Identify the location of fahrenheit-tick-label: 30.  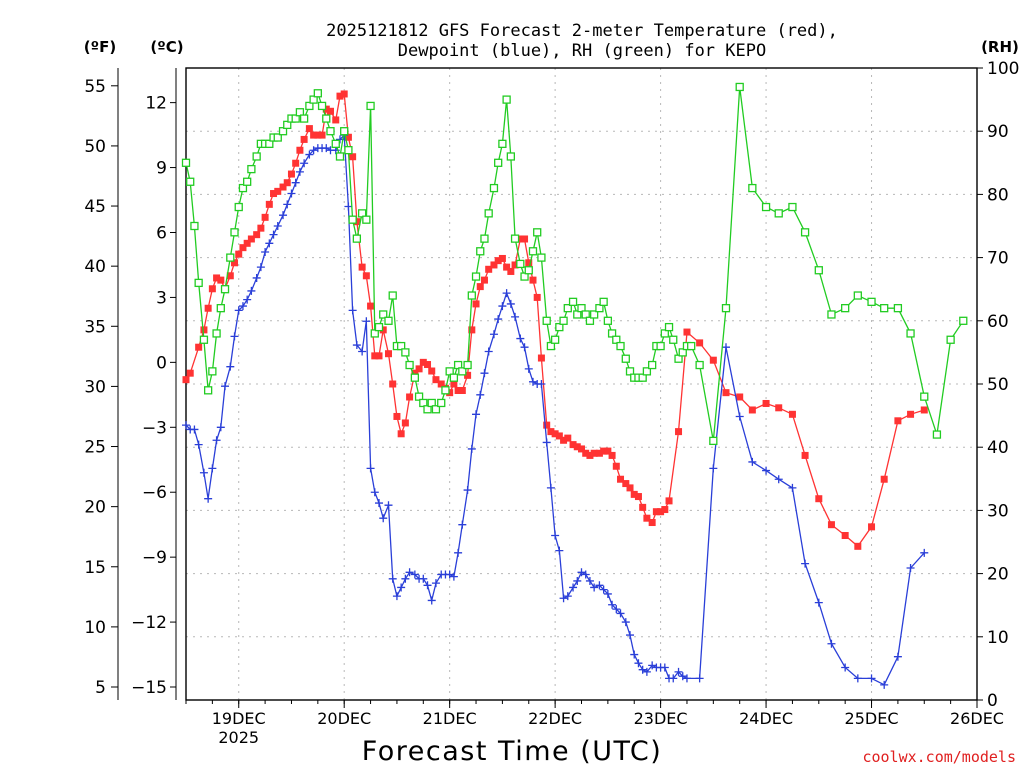
(95, 387).